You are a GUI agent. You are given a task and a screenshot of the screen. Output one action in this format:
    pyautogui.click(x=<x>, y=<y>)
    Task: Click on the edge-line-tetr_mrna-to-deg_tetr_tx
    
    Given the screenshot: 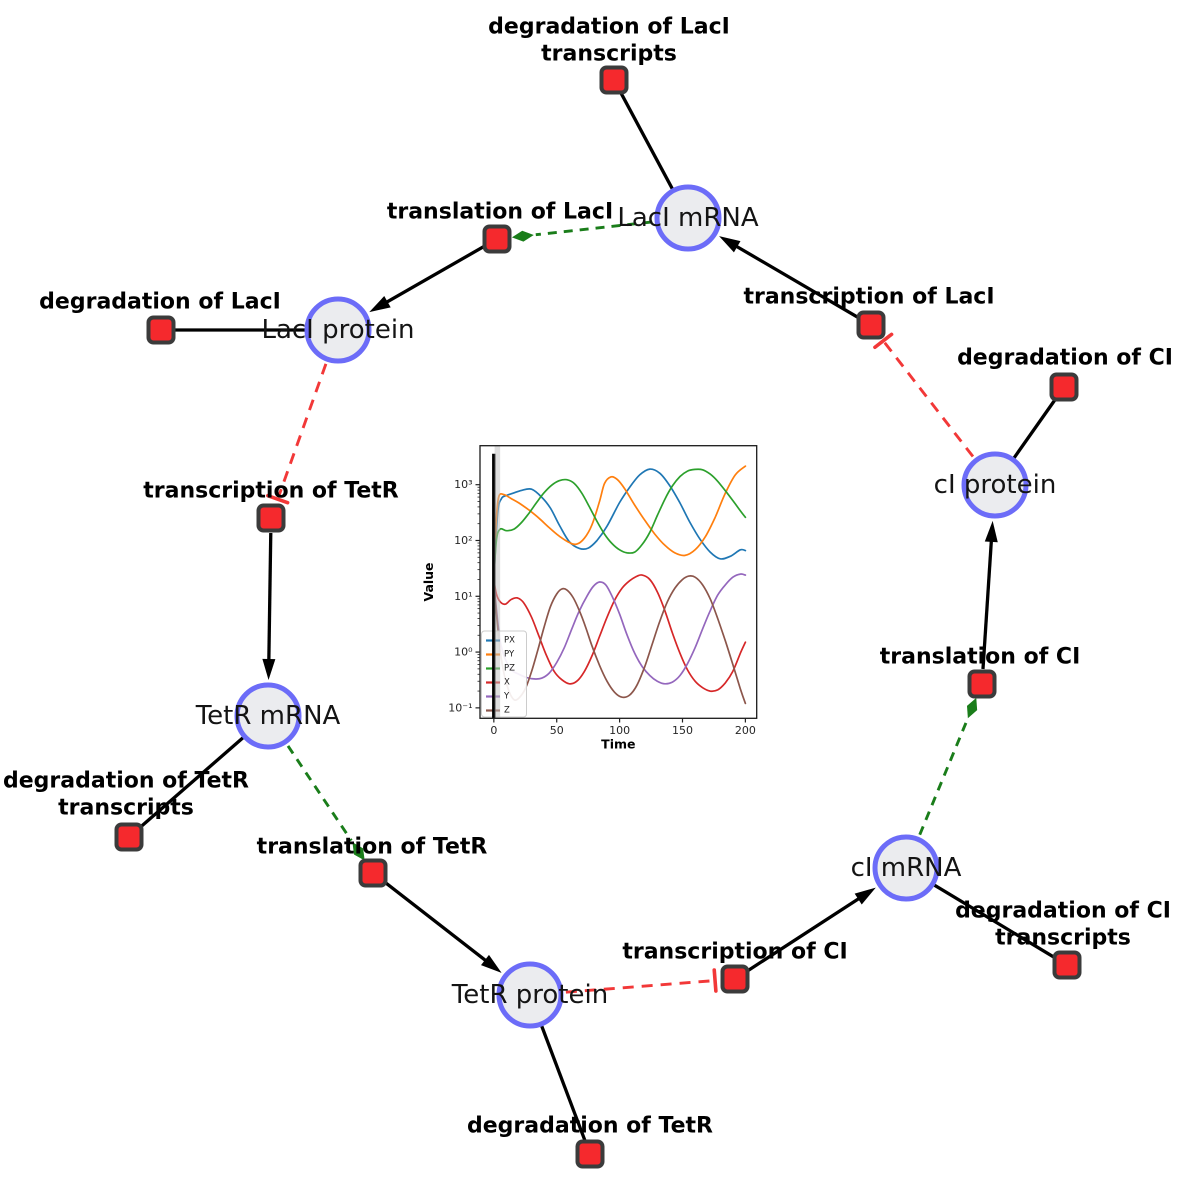 What is the action you would take?
    pyautogui.click(x=191, y=783)
    